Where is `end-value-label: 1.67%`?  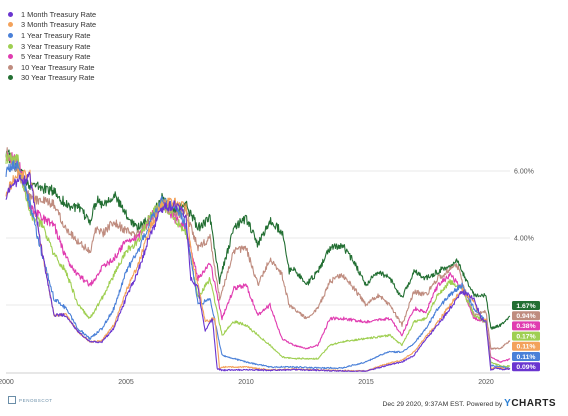 end-value-label: 1.67% is located at coordinates (525, 306).